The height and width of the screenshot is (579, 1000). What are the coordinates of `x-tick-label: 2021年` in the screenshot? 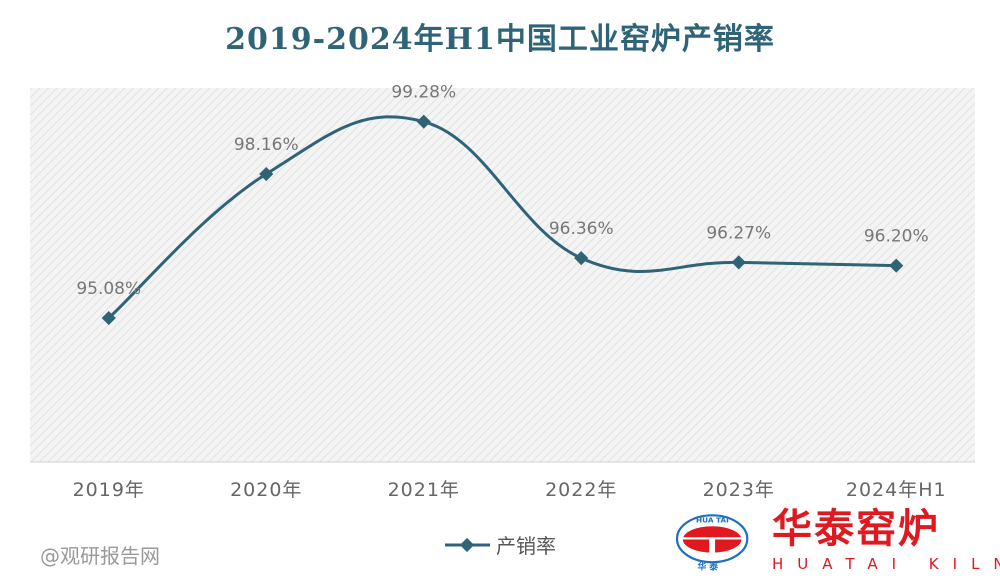 It's located at (424, 490).